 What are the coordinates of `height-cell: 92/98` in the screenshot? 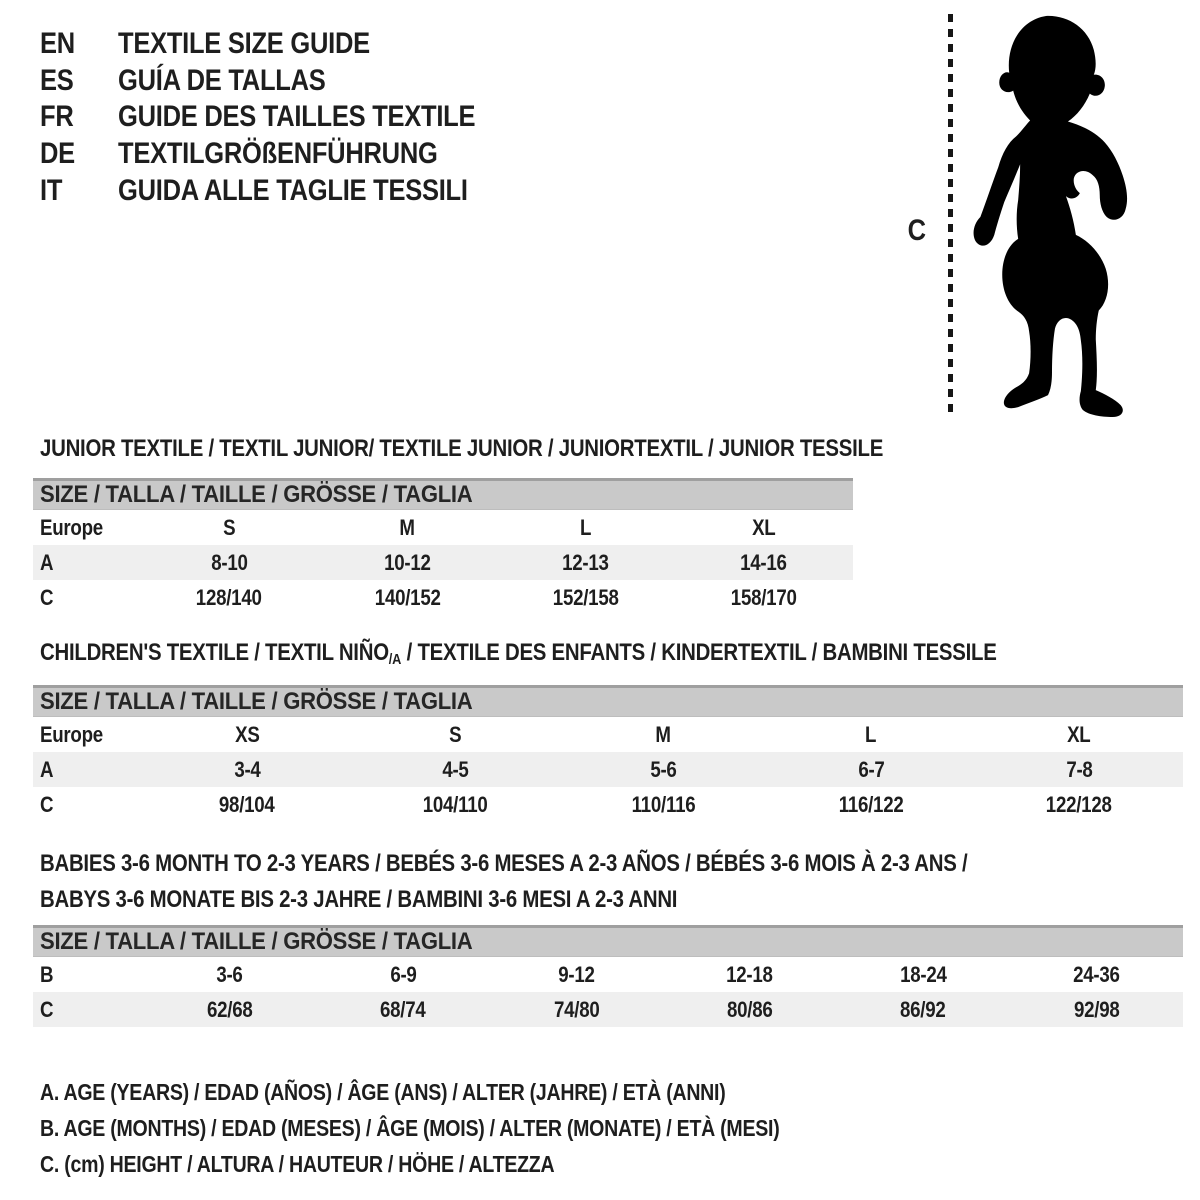 It's located at (1096, 1009).